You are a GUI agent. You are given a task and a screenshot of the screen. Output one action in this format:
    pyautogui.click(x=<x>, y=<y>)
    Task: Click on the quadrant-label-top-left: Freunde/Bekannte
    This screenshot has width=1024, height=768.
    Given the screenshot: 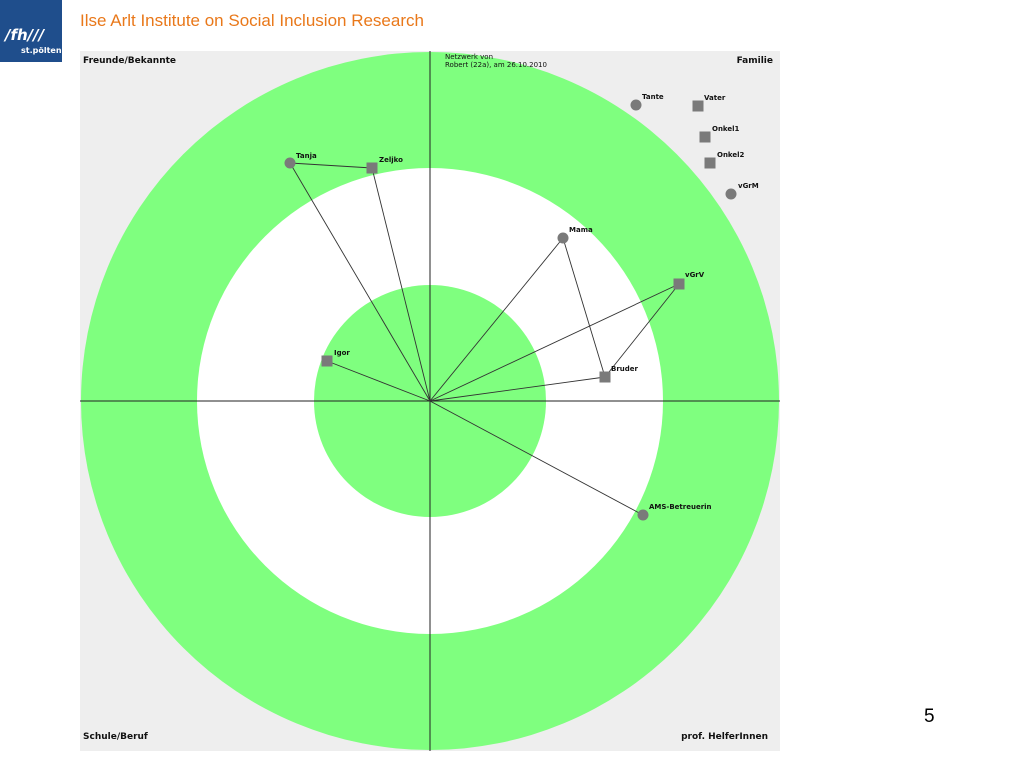 What is the action you would take?
    pyautogui.click(x=129, y=61)
    